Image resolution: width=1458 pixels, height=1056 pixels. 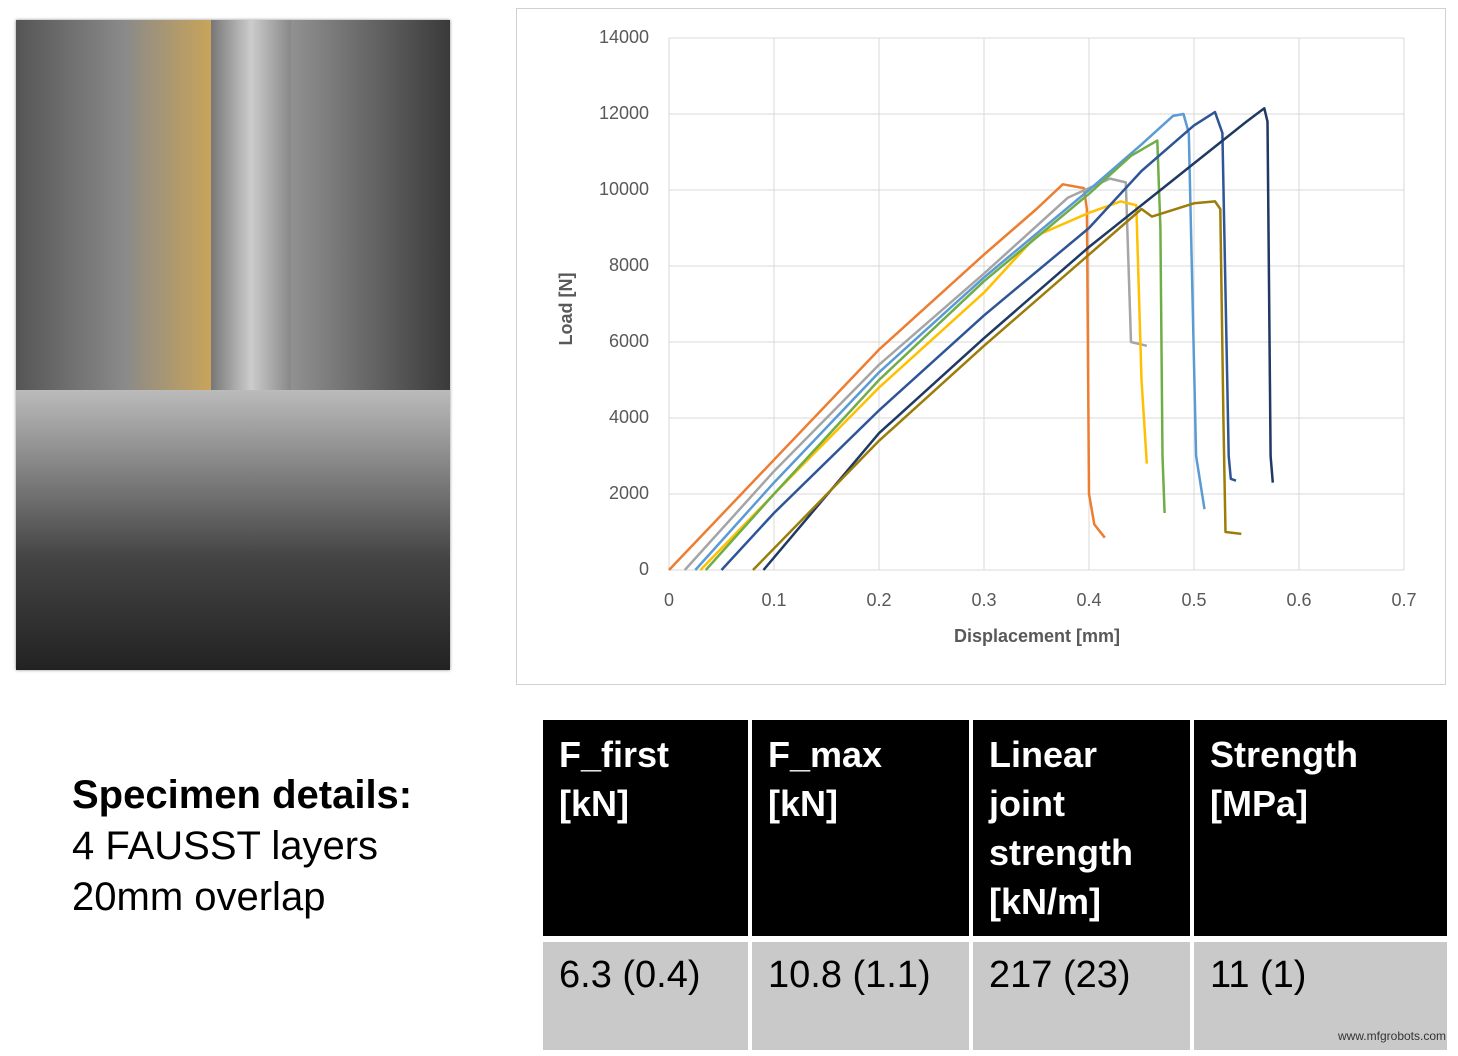 What do you see at coordinates (1037, 636) in the screenshot?
I see `x-axis-title: Displacement [mm]` at bounding box center [1037, 636].